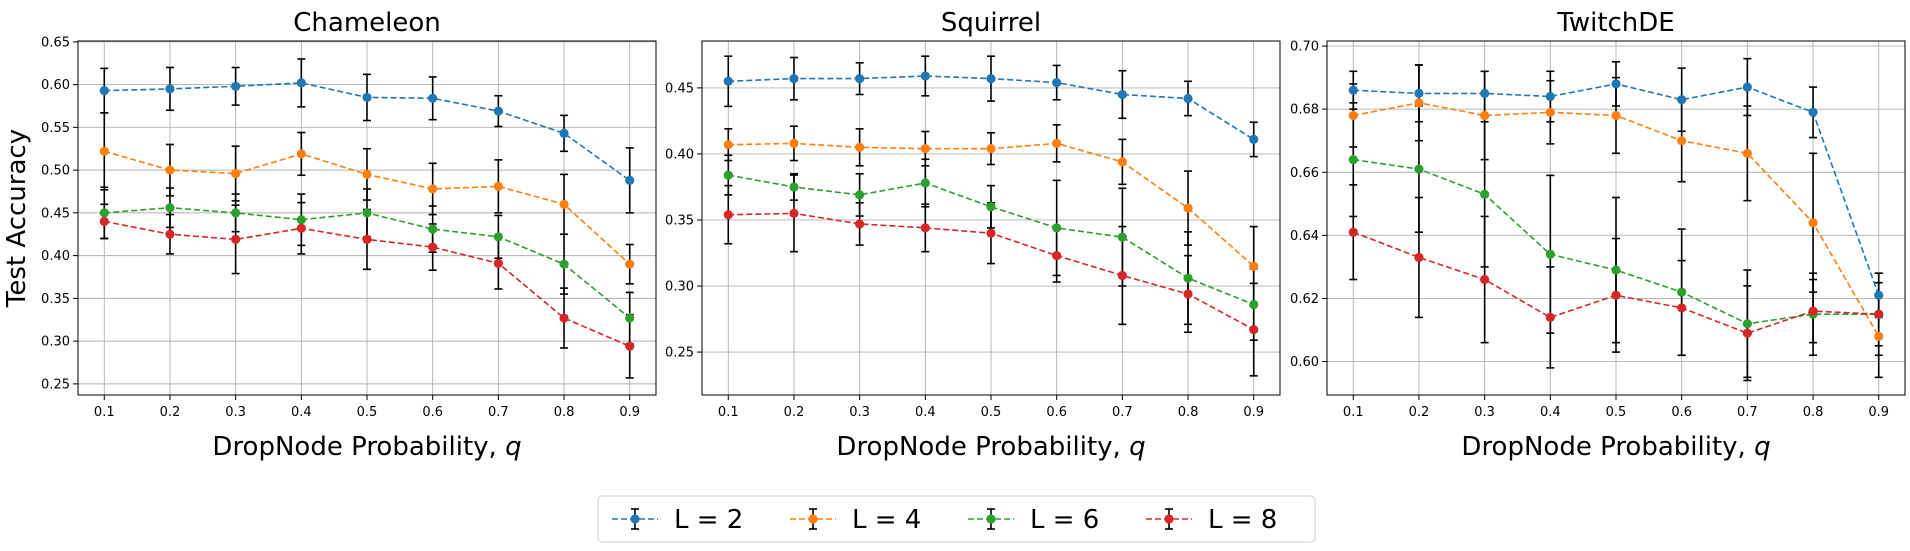  Describe the element at coordinates (55, 85) in the screenshot. I see `y-tick-label: 0.60` at that location.